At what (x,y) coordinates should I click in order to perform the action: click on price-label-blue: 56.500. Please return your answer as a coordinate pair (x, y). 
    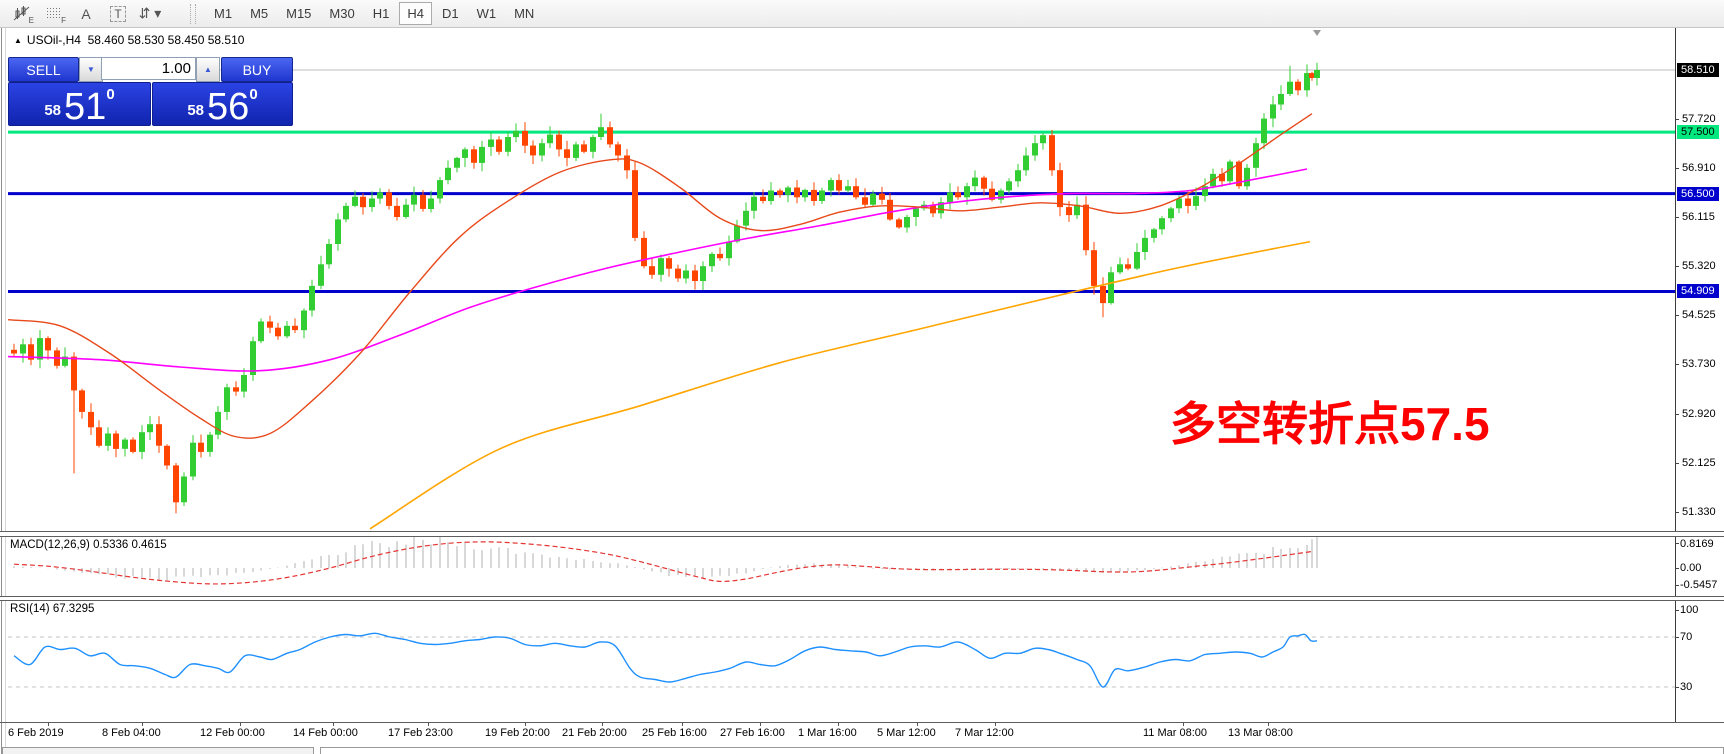
    Looking at the image, I should click on (1698, 193).